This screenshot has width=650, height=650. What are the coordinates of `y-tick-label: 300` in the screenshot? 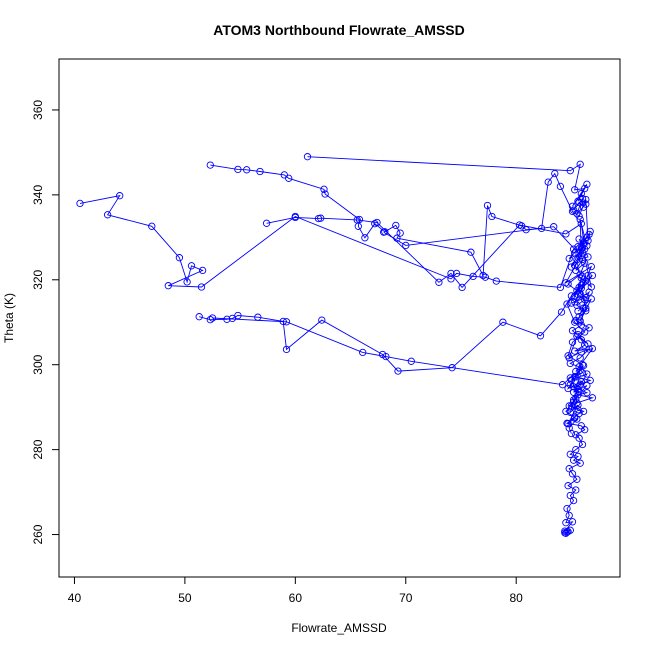 It's located at (38, 364).